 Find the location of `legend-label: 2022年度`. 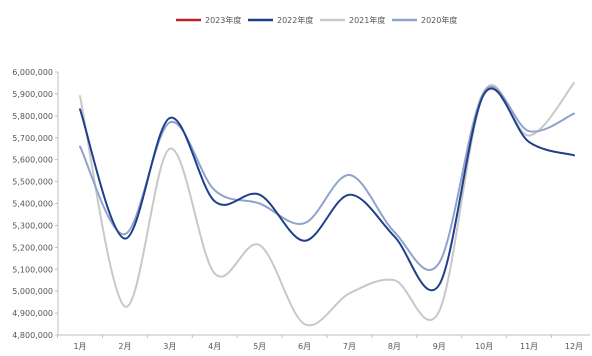

legend-label: 2022年度 is located at coordinates (295, 20).